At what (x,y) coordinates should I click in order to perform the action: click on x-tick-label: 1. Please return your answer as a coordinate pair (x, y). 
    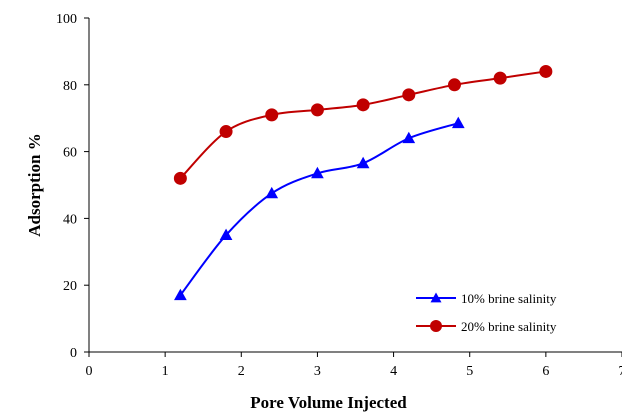
    Looking at the image, I should click on (165, 371).